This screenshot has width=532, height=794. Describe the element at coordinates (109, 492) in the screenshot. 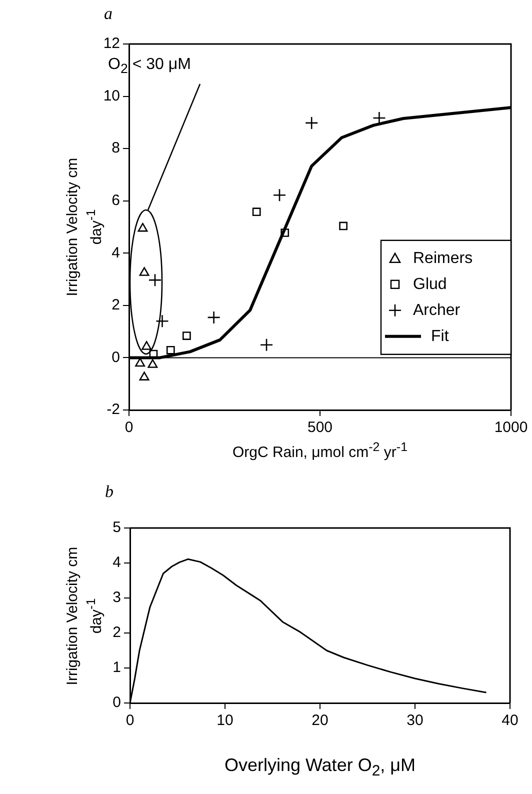

I see `chart-title: b` at that location.